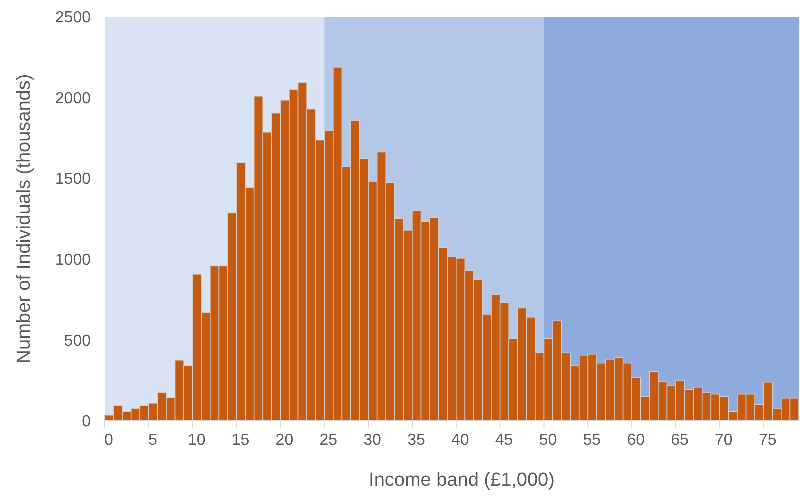  What do you see at coordinates (87, 422) in the screenshot?
I see `y-tick-label: 0` at bounding box center [87, 422].